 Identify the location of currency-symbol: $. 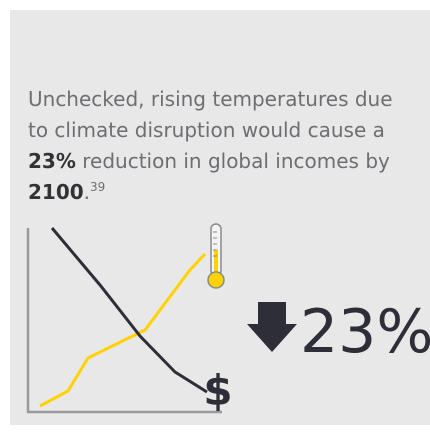
(217, 390).